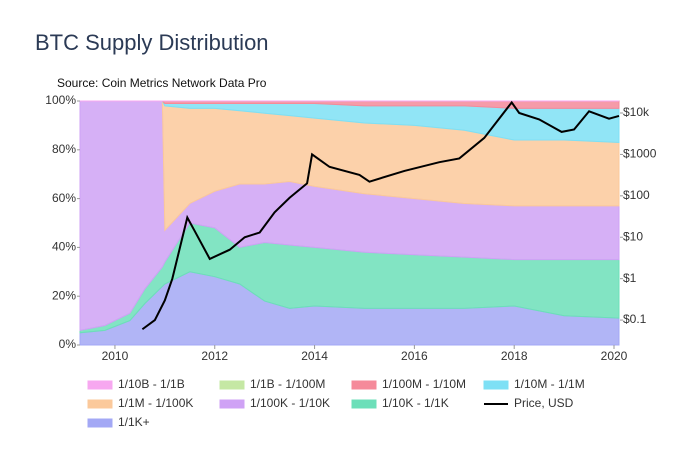 This screenshot has width=700, height=455. What do you see at coordinates (60, 100) in the screenshot?
I see `y-tick-label: 100%` at bounding box center [60, 100].